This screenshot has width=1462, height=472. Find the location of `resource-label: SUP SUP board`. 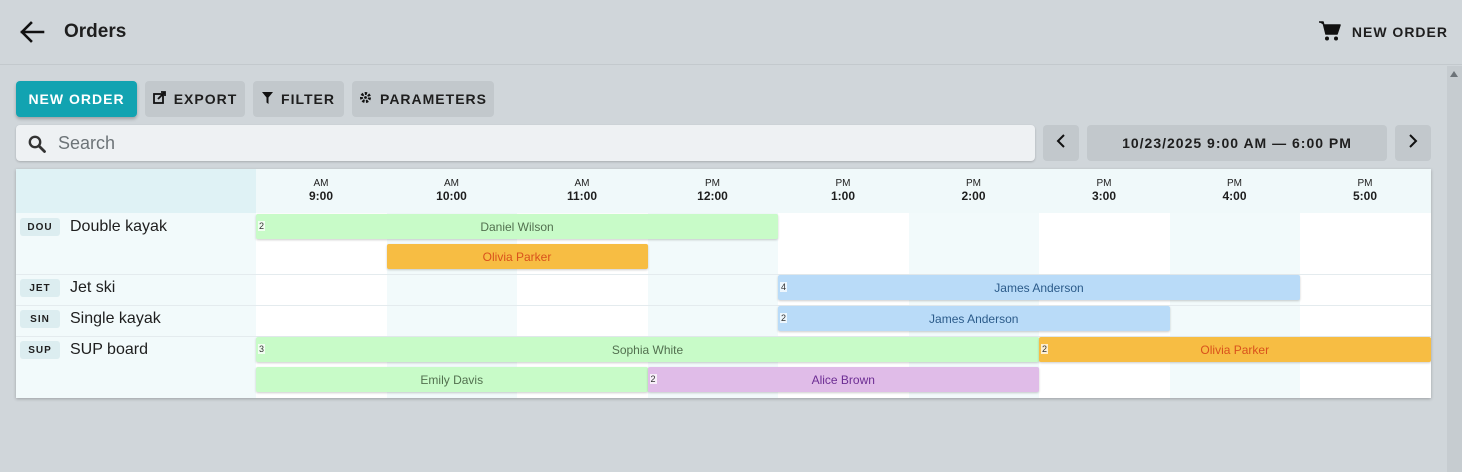

resource-label: SUP SUP board is located at coordinates (84, 350).